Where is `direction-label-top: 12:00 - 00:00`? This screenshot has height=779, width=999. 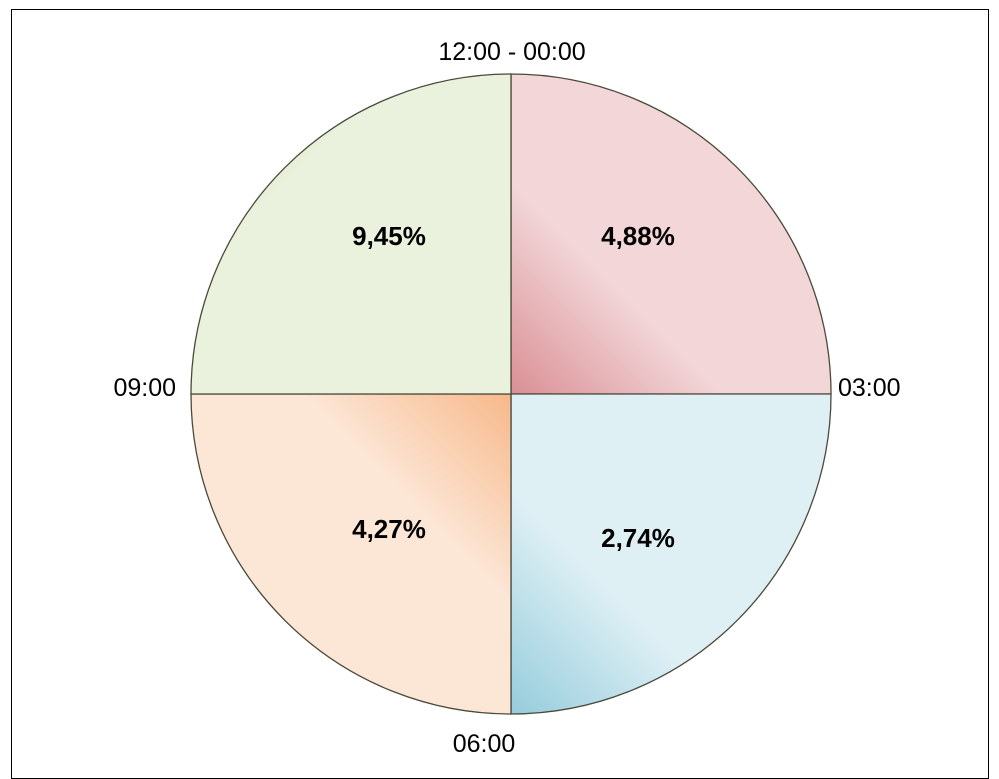 direction-label-top: 12:00 - 00:00 is located at coordinates (511, 52).